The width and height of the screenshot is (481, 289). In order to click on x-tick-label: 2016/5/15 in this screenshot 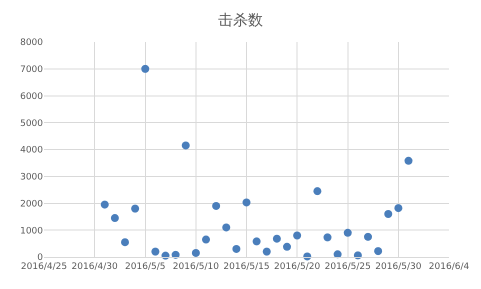, I will do `click(246, 267)`.